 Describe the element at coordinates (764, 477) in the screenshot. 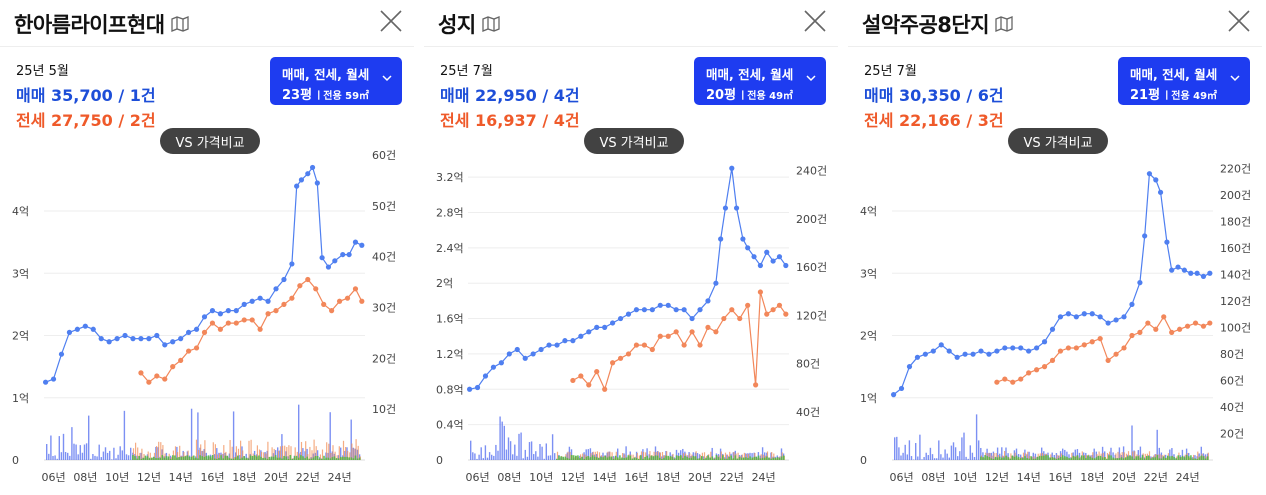

I see `x-tick-label: 24년` at that location.